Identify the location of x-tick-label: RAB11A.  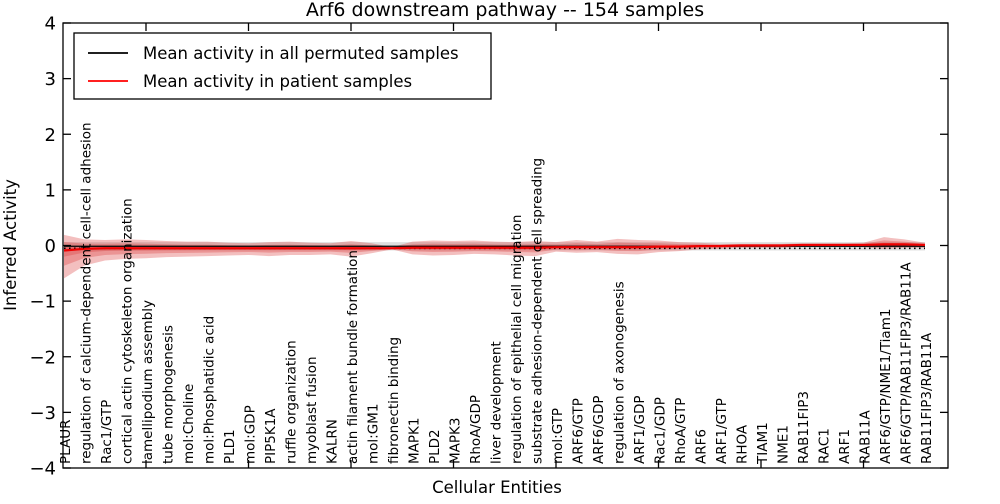
(866, 436).